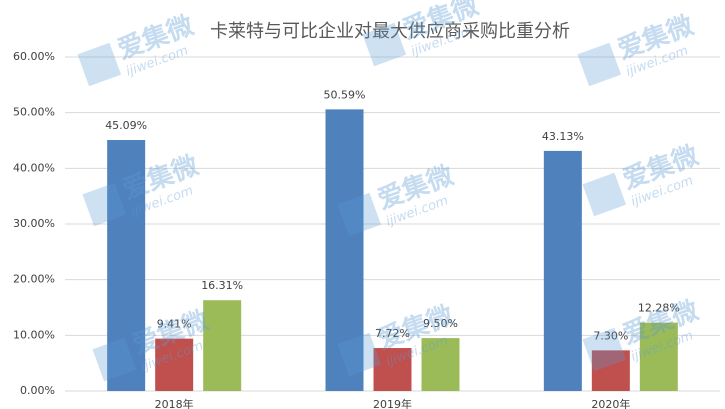  What do you see at coordinates (34, 223) in the screenshot?
I see `y-tick-label: 30.00%` at bounding box center [34, 223].